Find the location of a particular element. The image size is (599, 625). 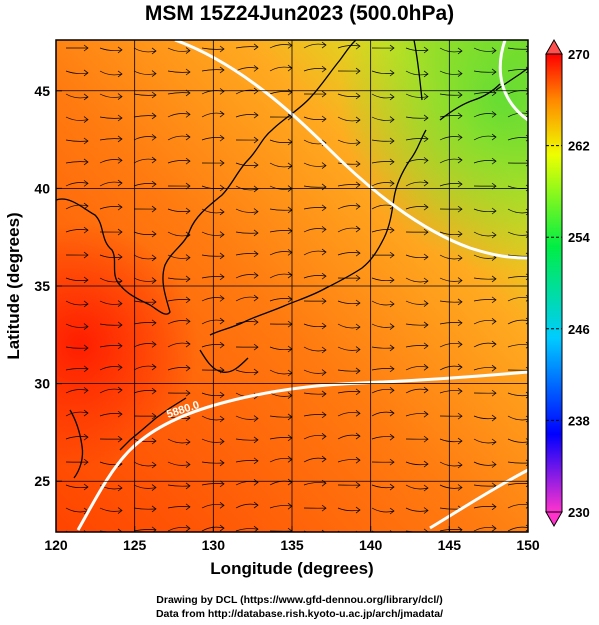

x-tick-label: 130 is located at coordinates (214, 545).